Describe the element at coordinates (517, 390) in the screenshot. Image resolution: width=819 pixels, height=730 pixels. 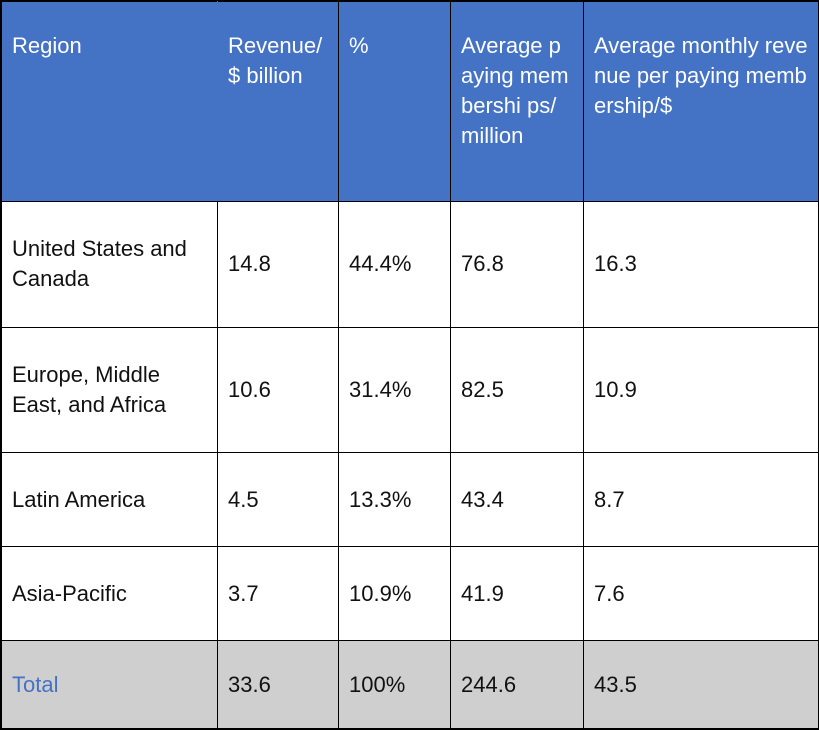
I see `cell-memberships: 82.5` at that location.